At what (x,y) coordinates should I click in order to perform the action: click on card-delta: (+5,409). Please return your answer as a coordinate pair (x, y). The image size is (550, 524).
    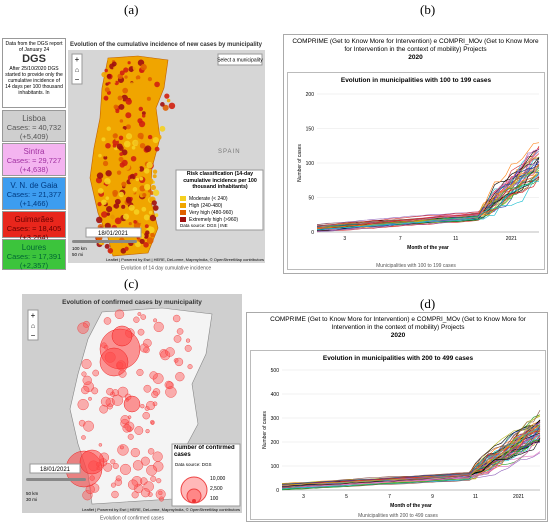
    Looking at the image, I should click on (34, 136).